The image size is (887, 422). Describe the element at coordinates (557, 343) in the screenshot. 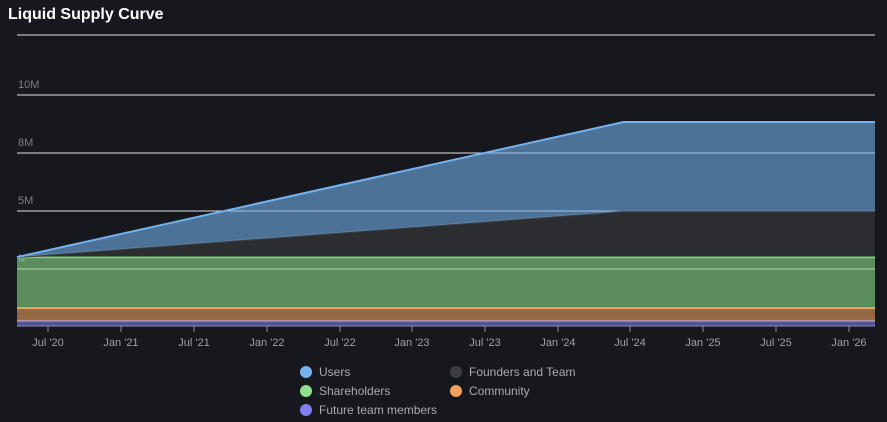

I see `x-tick-label: Jan '24` at that location.